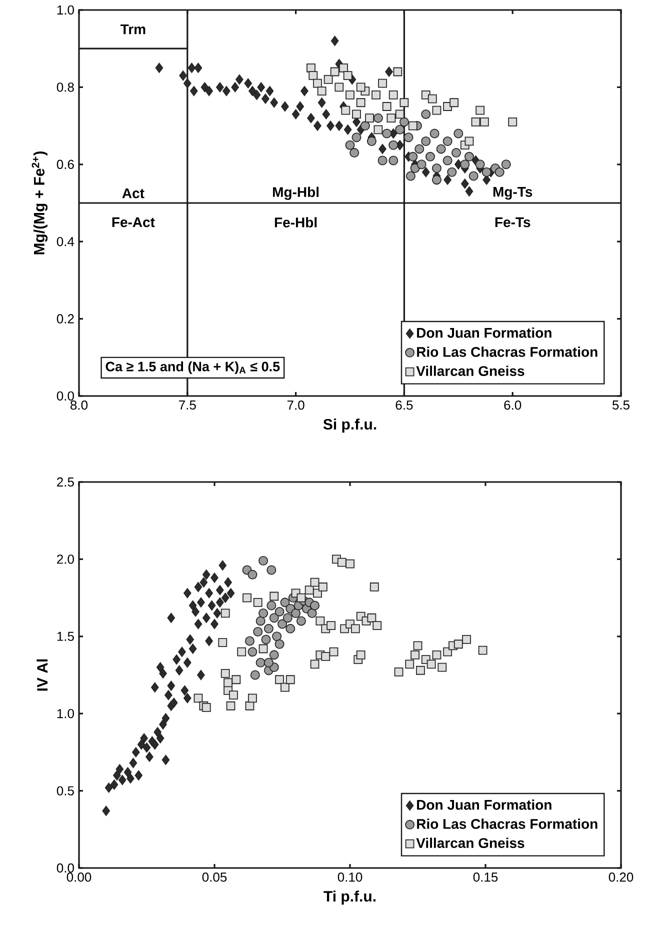 This screenshot has width=661, height=936. What do you see at coordinates (40, 202) in the screenshot?
I see `y-axis-title: Mg/(Mg + Fe$^{2+}$)` at bounding box center [40, 202].